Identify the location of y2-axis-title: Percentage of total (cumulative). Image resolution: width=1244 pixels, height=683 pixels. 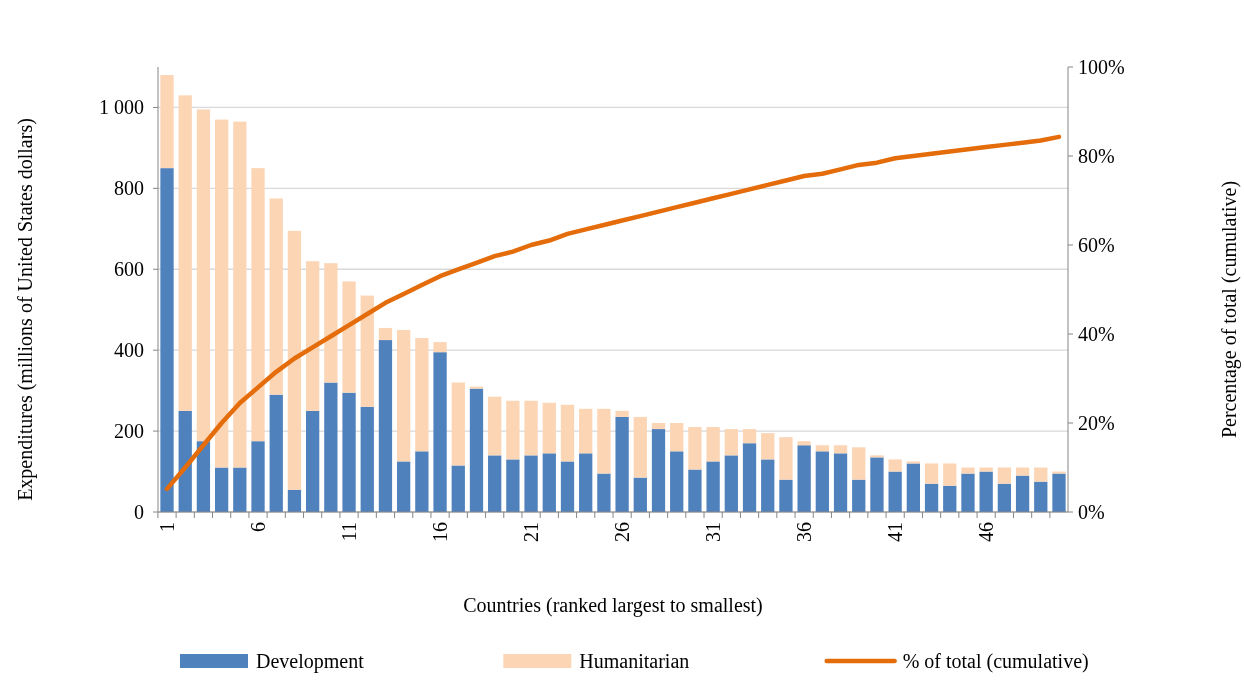
(1229, 309).